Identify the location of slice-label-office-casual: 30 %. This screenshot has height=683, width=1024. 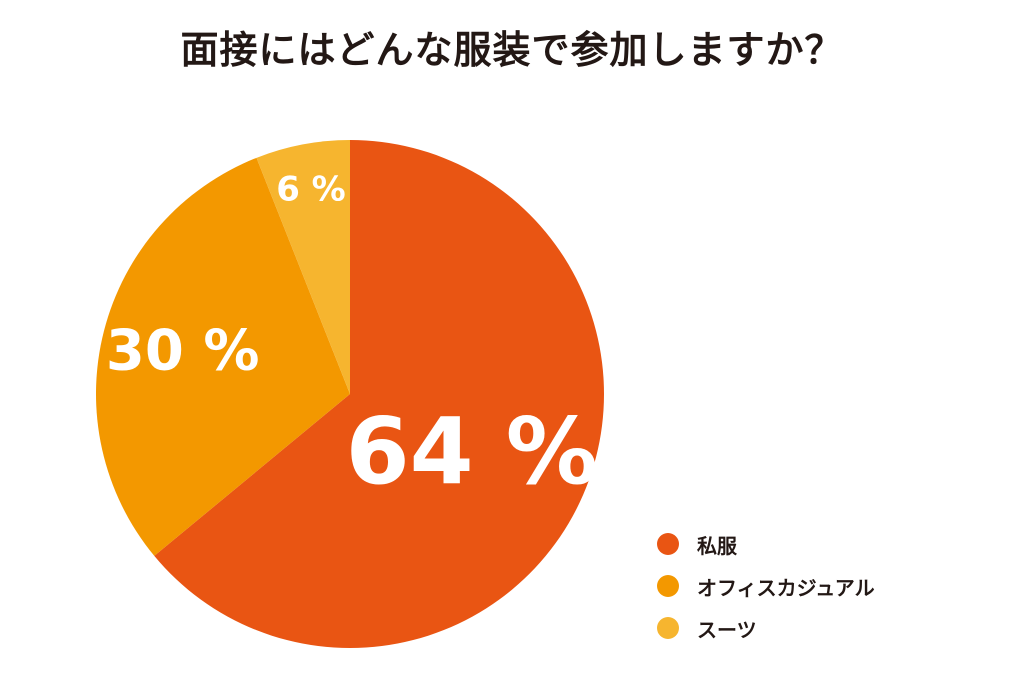
(183, 351).